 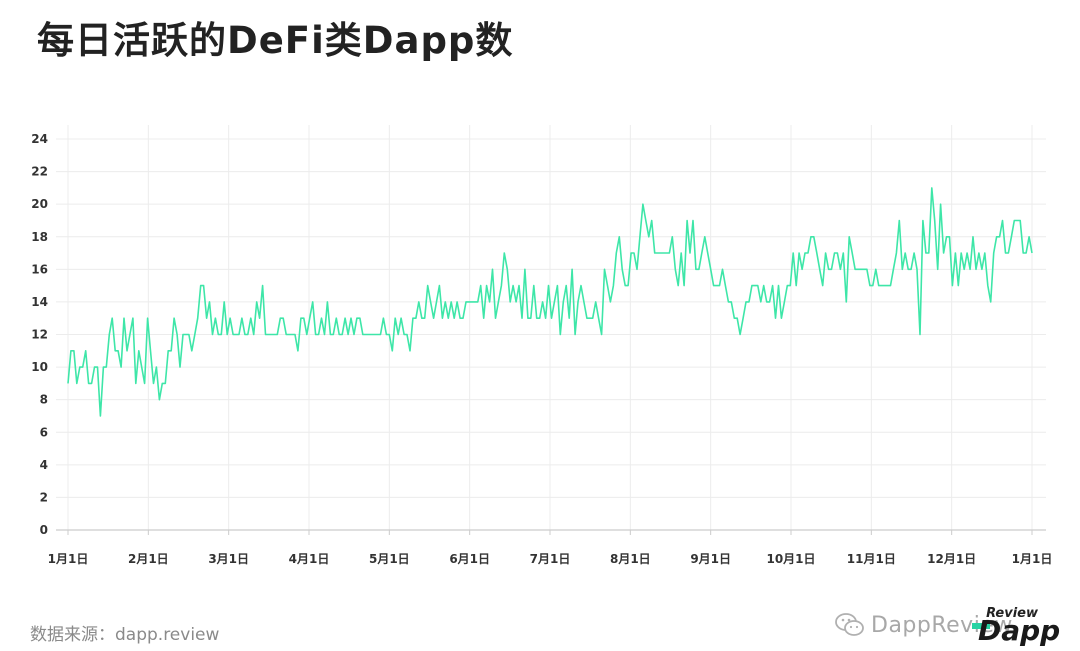 I want to click on y-tick-label: 20, so click(x=39, y=204).